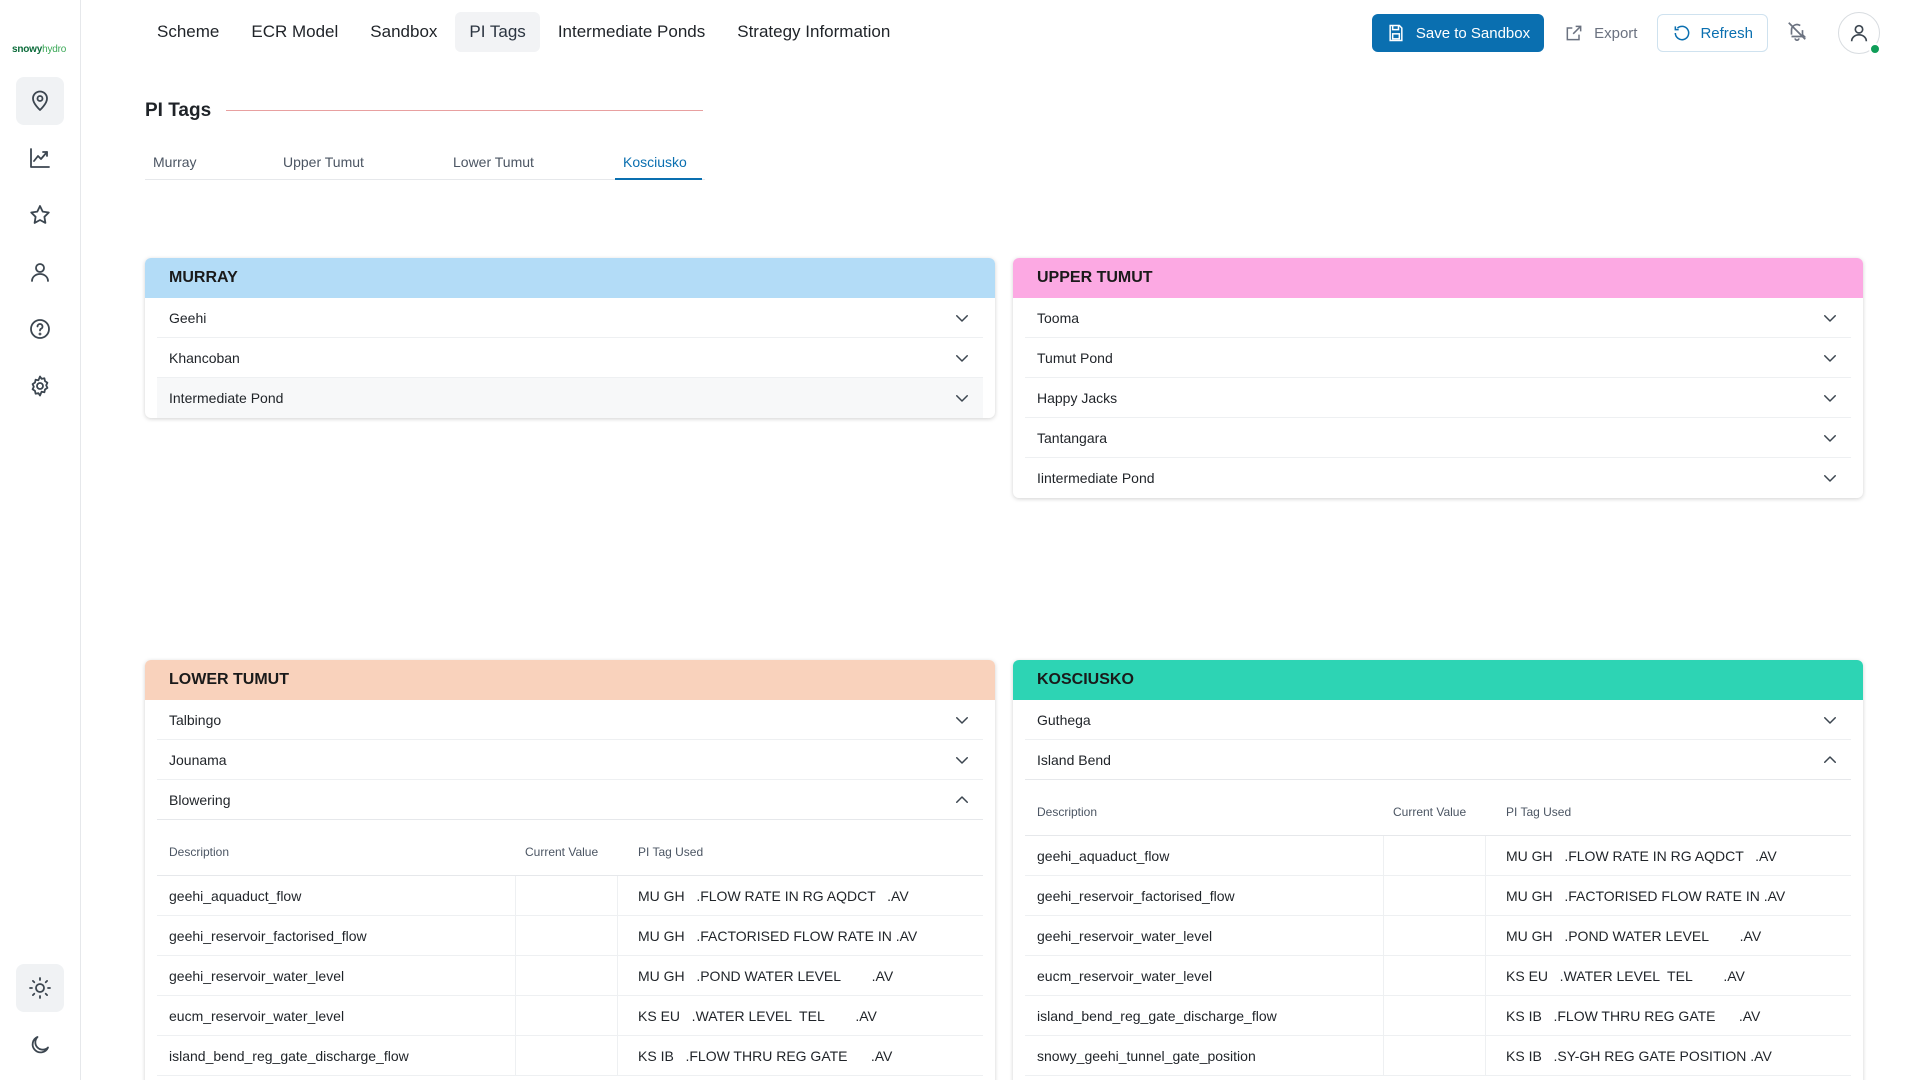 The width and height of the screenshot is (1920, 1080). I want to click on map-pin-icon, so click(40, 101).